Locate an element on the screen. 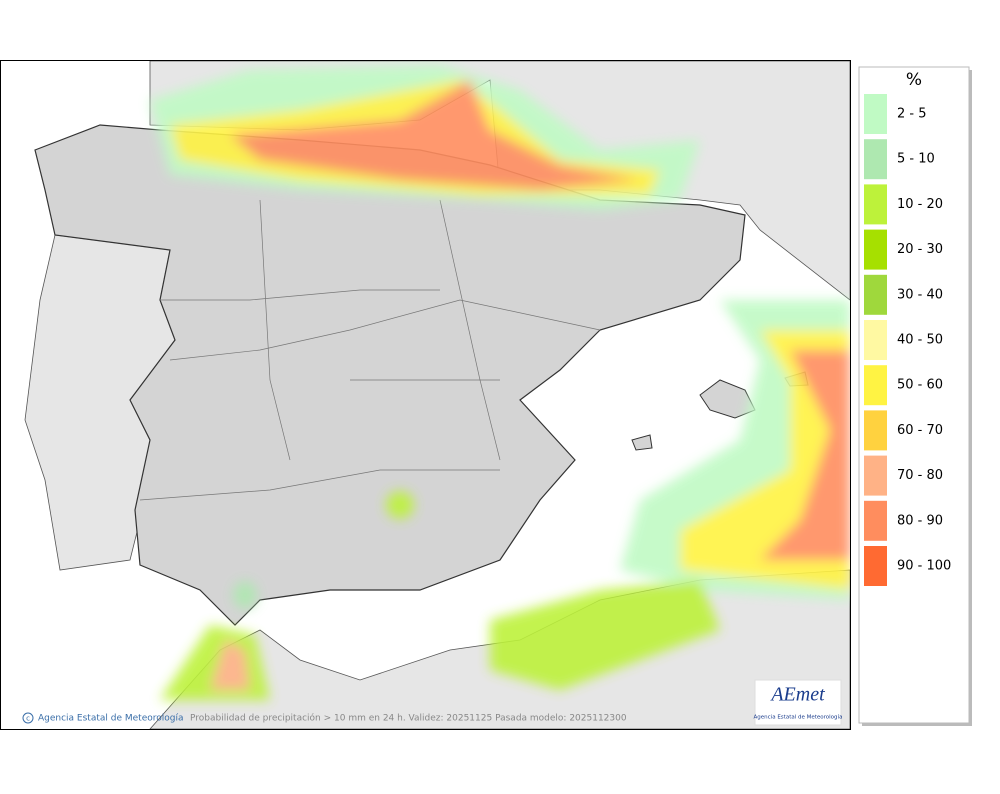 This screenshot has height=794, width=1000. legend-label: 70 - 80 is located at coordinates (920, 475).